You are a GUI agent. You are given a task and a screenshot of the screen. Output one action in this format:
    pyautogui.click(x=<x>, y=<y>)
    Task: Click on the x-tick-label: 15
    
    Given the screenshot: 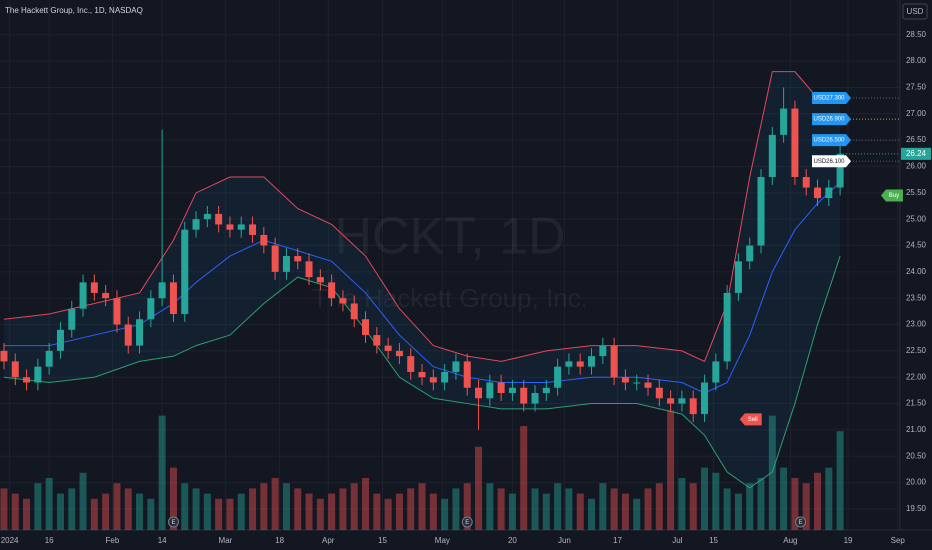 What is the action you would take?
    pyautogui.click(x=713, y=540)
    